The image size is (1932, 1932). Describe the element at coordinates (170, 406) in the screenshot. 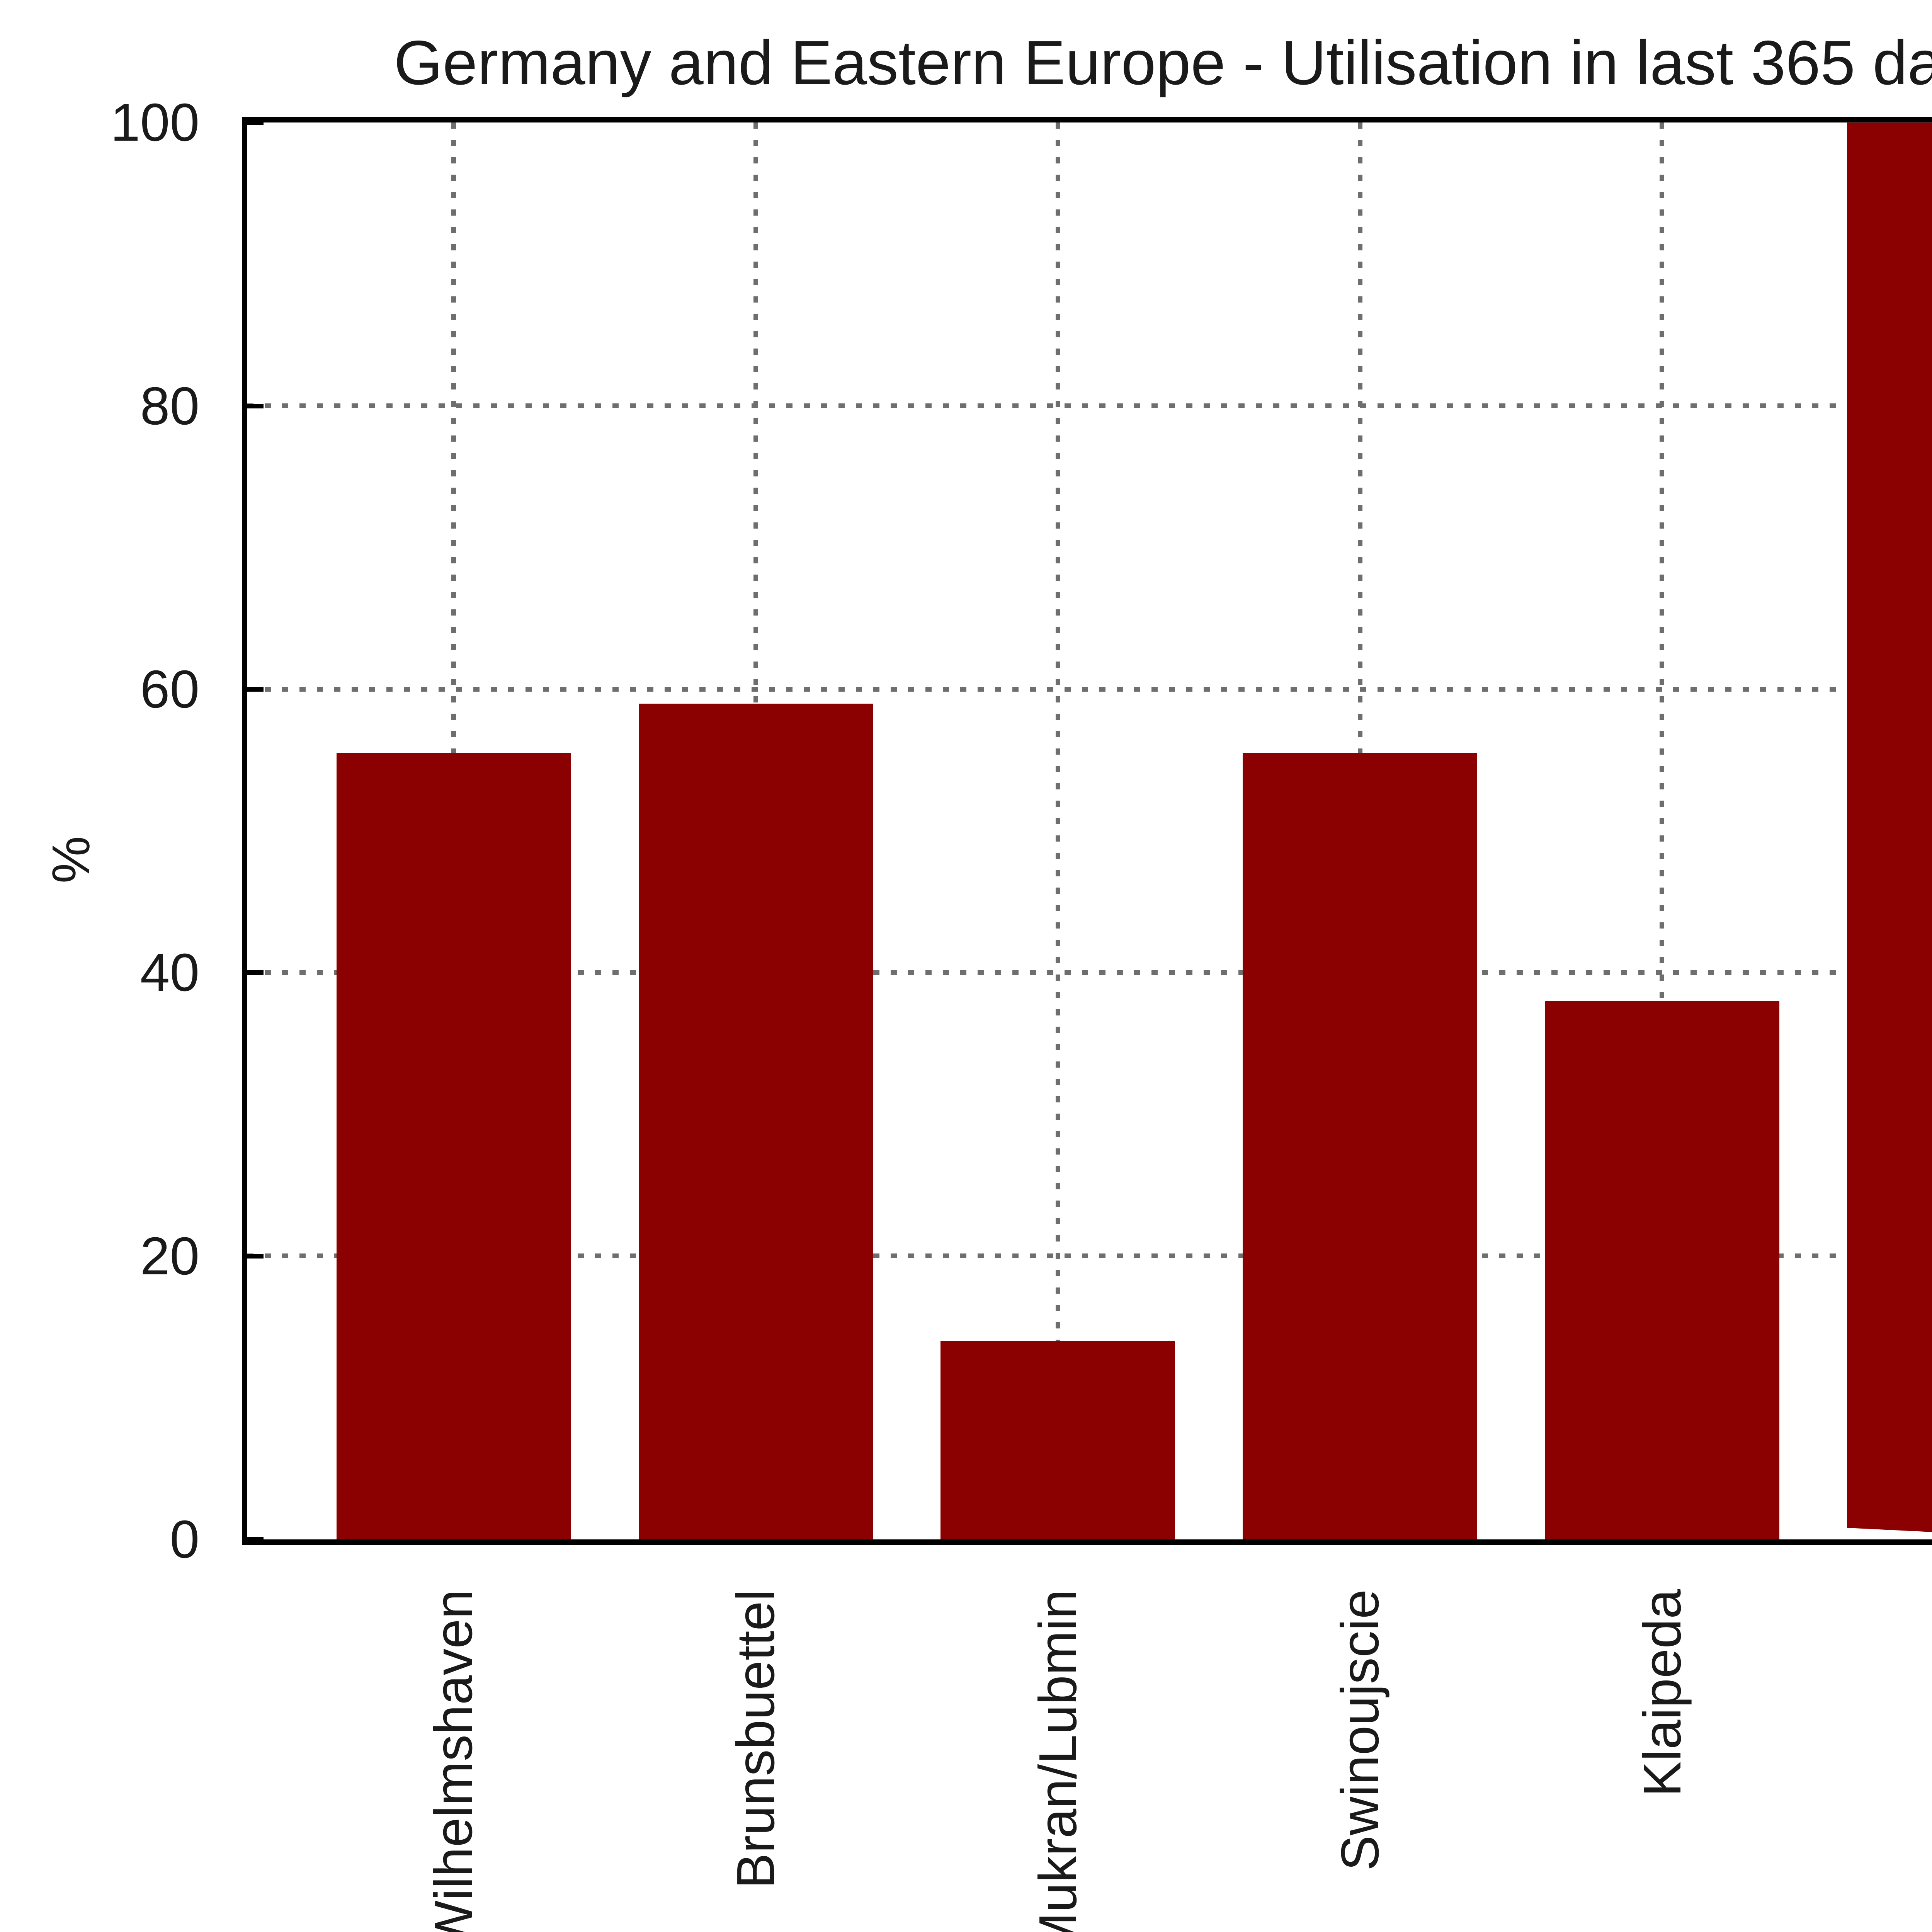

I see `y-tick-label-80: 80` at that location.